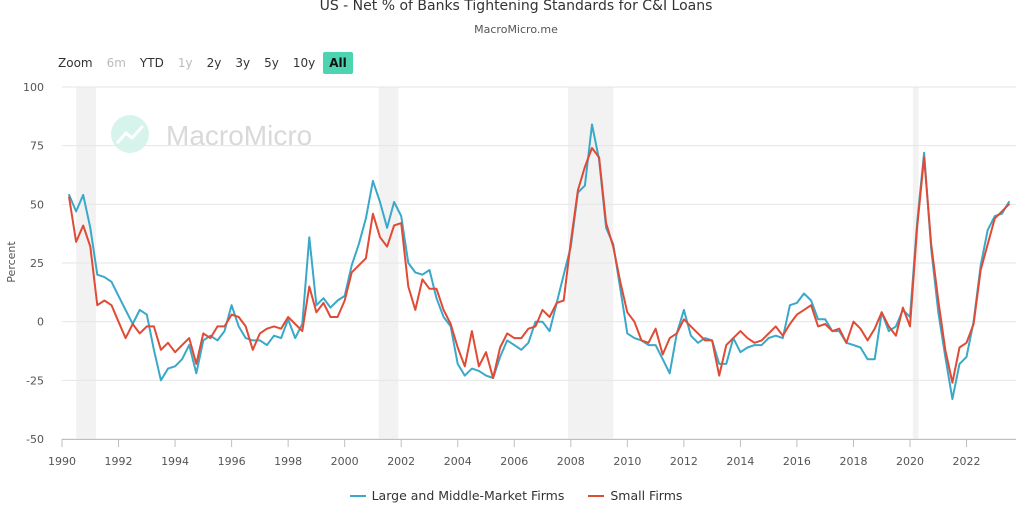 The height and width of the screenshot is (514, 1032). What do you see at coordinates (119, 461) in the screenshot?
I see `x-tick-label: 1992` at bounding box center [119, 461].